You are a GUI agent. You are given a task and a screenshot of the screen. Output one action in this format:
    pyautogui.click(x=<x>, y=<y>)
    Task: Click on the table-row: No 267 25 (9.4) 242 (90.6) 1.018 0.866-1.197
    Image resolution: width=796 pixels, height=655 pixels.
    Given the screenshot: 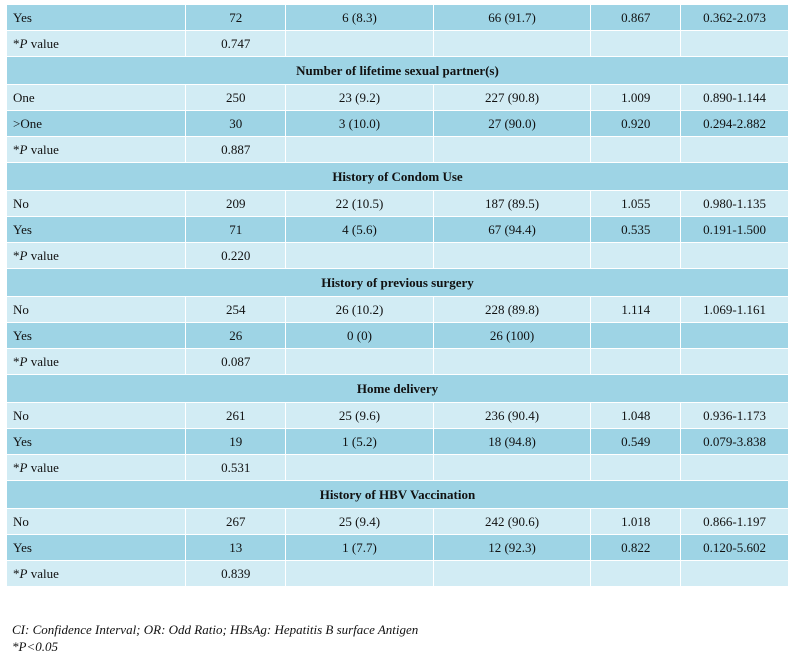 What is the action you would take?
    pyautogui.click(x=398, y=522)
    